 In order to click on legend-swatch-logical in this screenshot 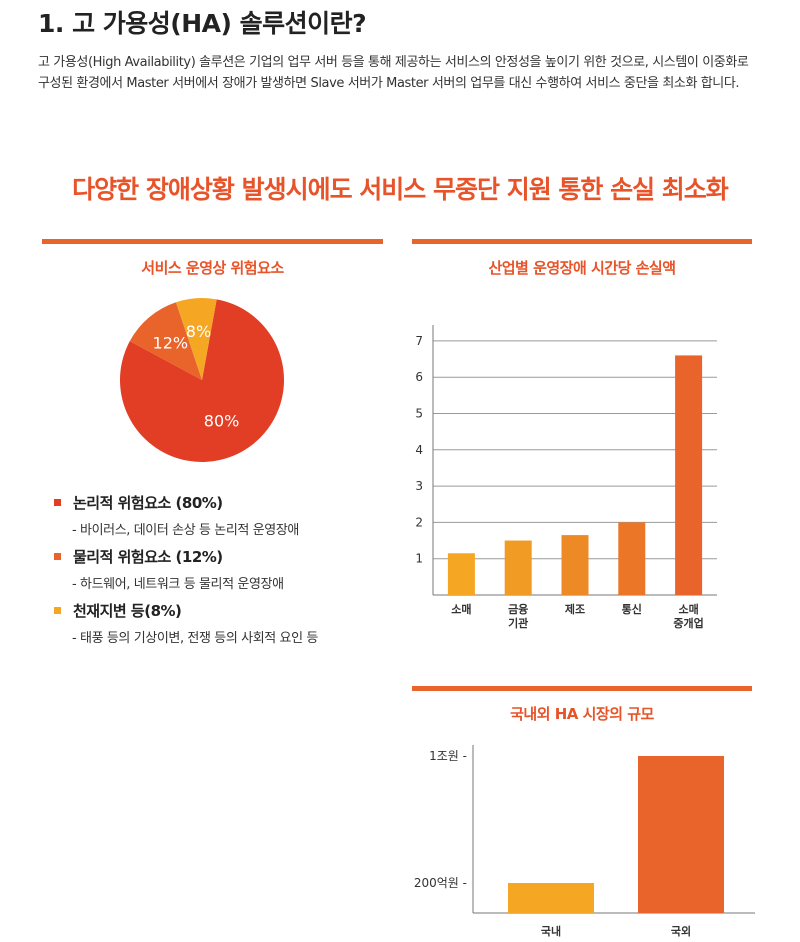, I will do `click(57, 502)`.